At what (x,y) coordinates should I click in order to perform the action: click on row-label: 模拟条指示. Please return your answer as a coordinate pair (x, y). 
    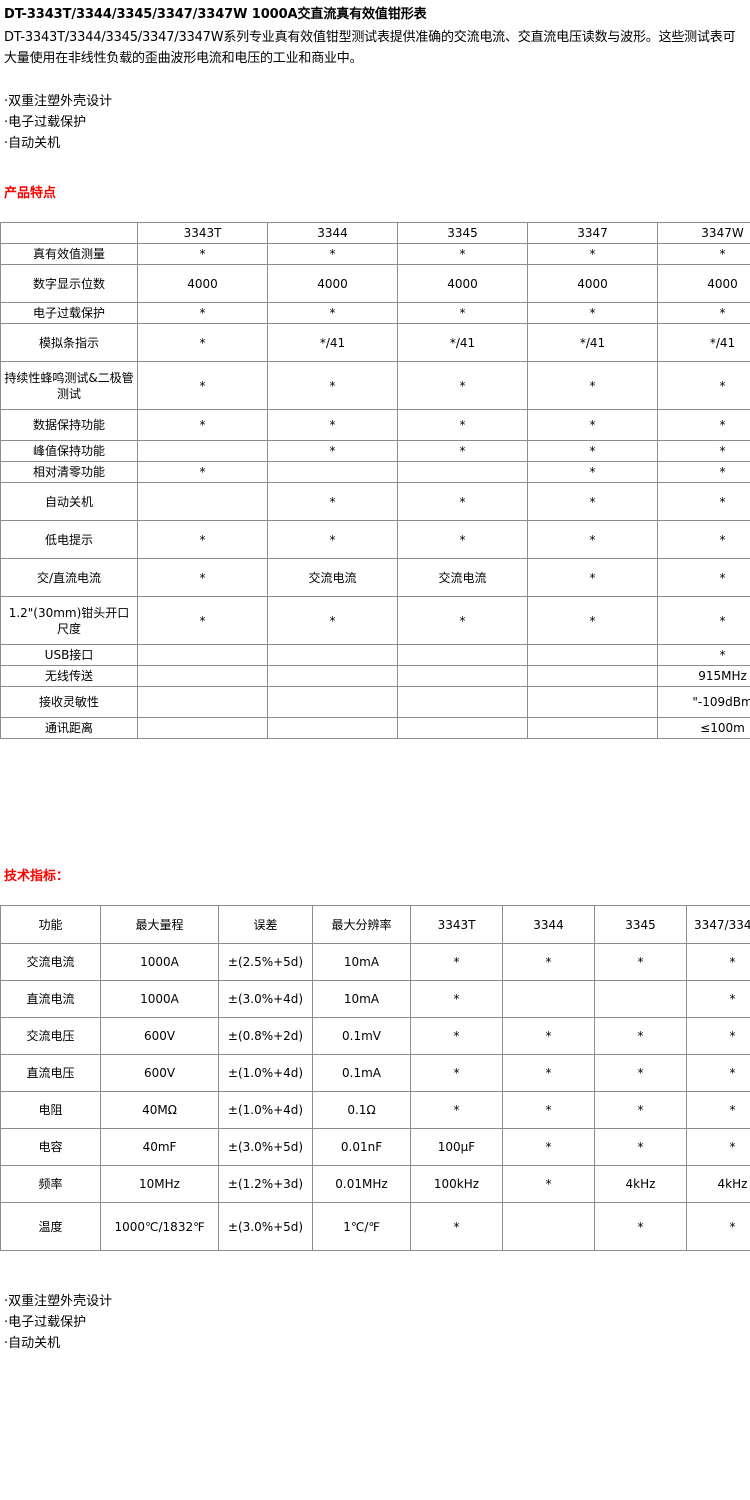
    Looking at the image, I should click on (69, 342).